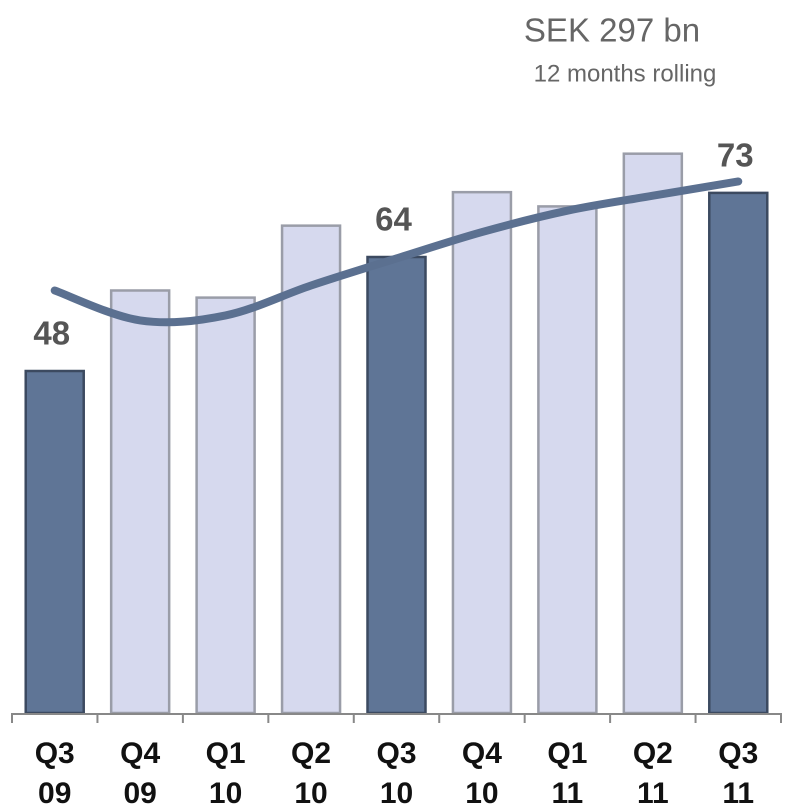 Image resolution: width=785 pixels, height=811 pixels. I want to click on chart-title: SEK 297 bn, so click(612, 30).